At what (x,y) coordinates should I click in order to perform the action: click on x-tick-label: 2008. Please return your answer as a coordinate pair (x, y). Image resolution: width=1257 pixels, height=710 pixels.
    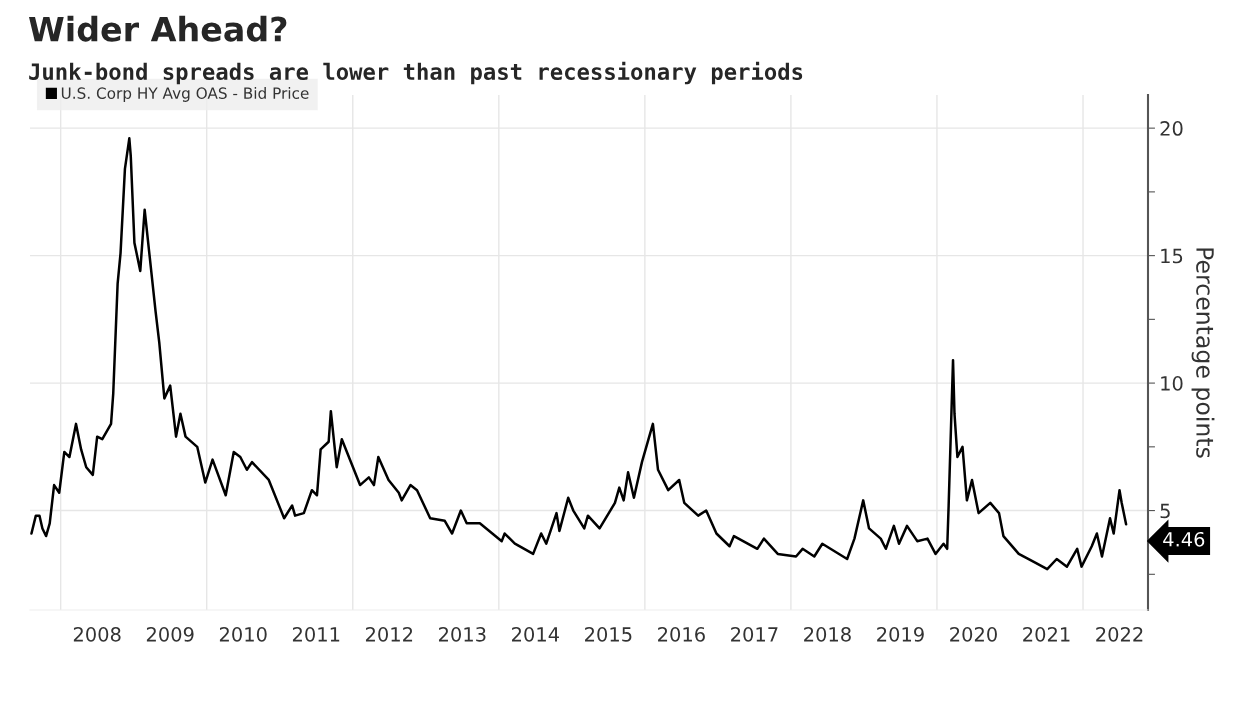
    Looking at the image, I should click on (97, 634).